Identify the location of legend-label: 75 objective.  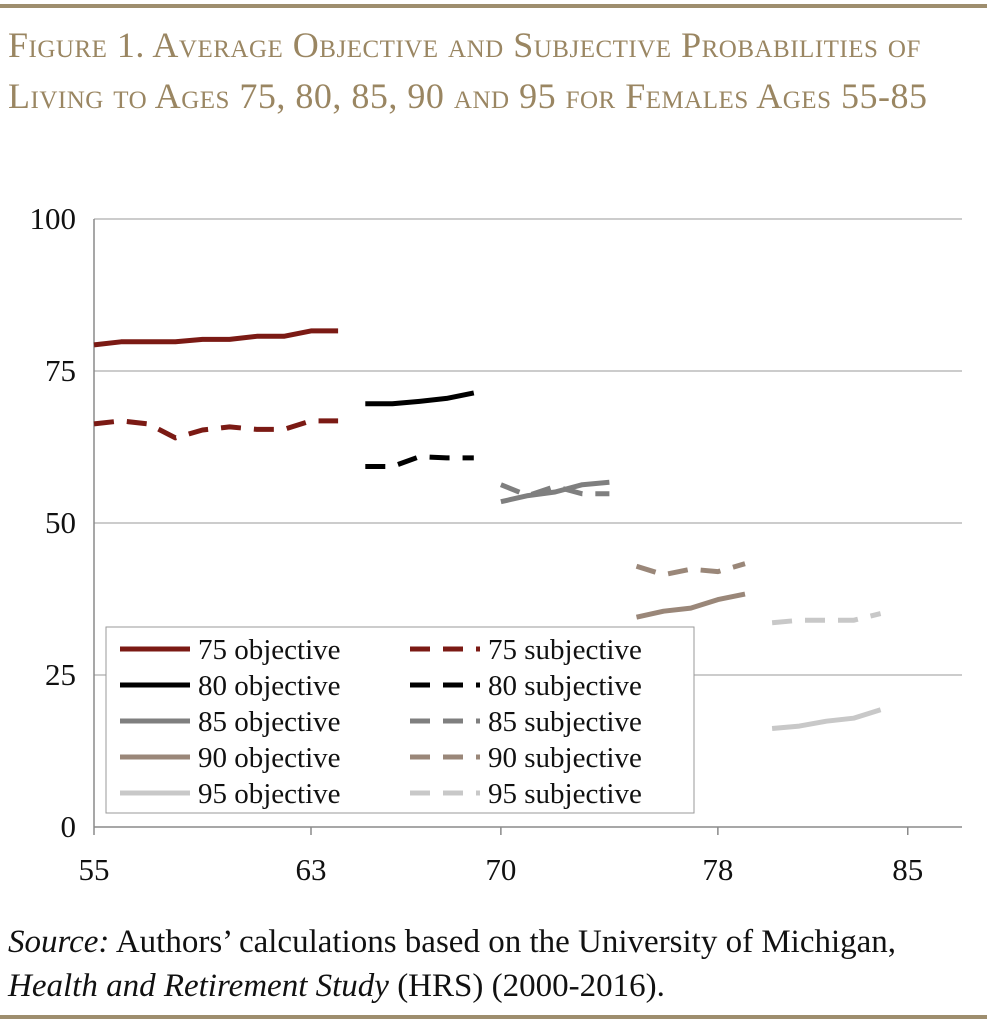
(269, 650).